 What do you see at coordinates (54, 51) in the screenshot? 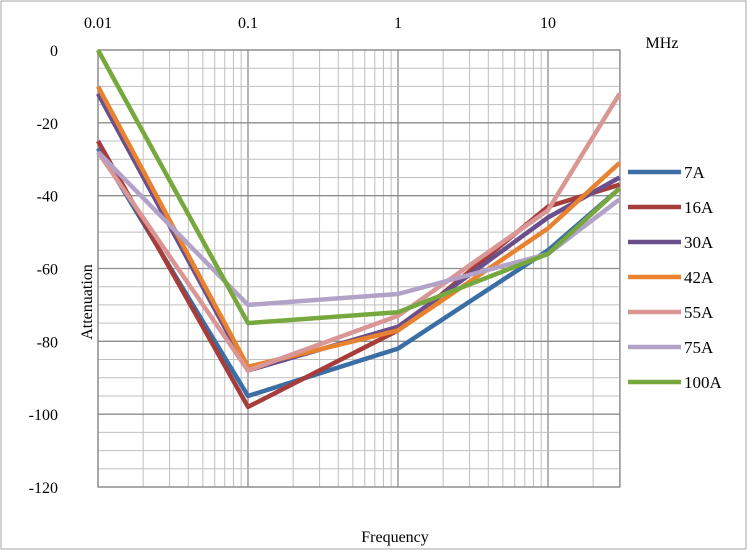
I see `y-tick-label: 0` at bounding box center [54, 51].